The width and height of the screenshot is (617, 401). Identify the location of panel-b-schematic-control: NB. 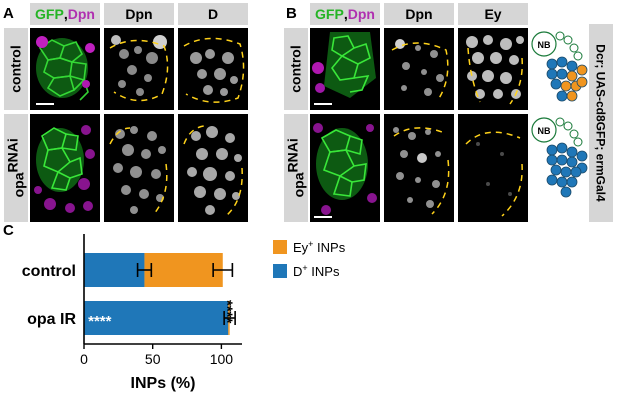
(559, 69).